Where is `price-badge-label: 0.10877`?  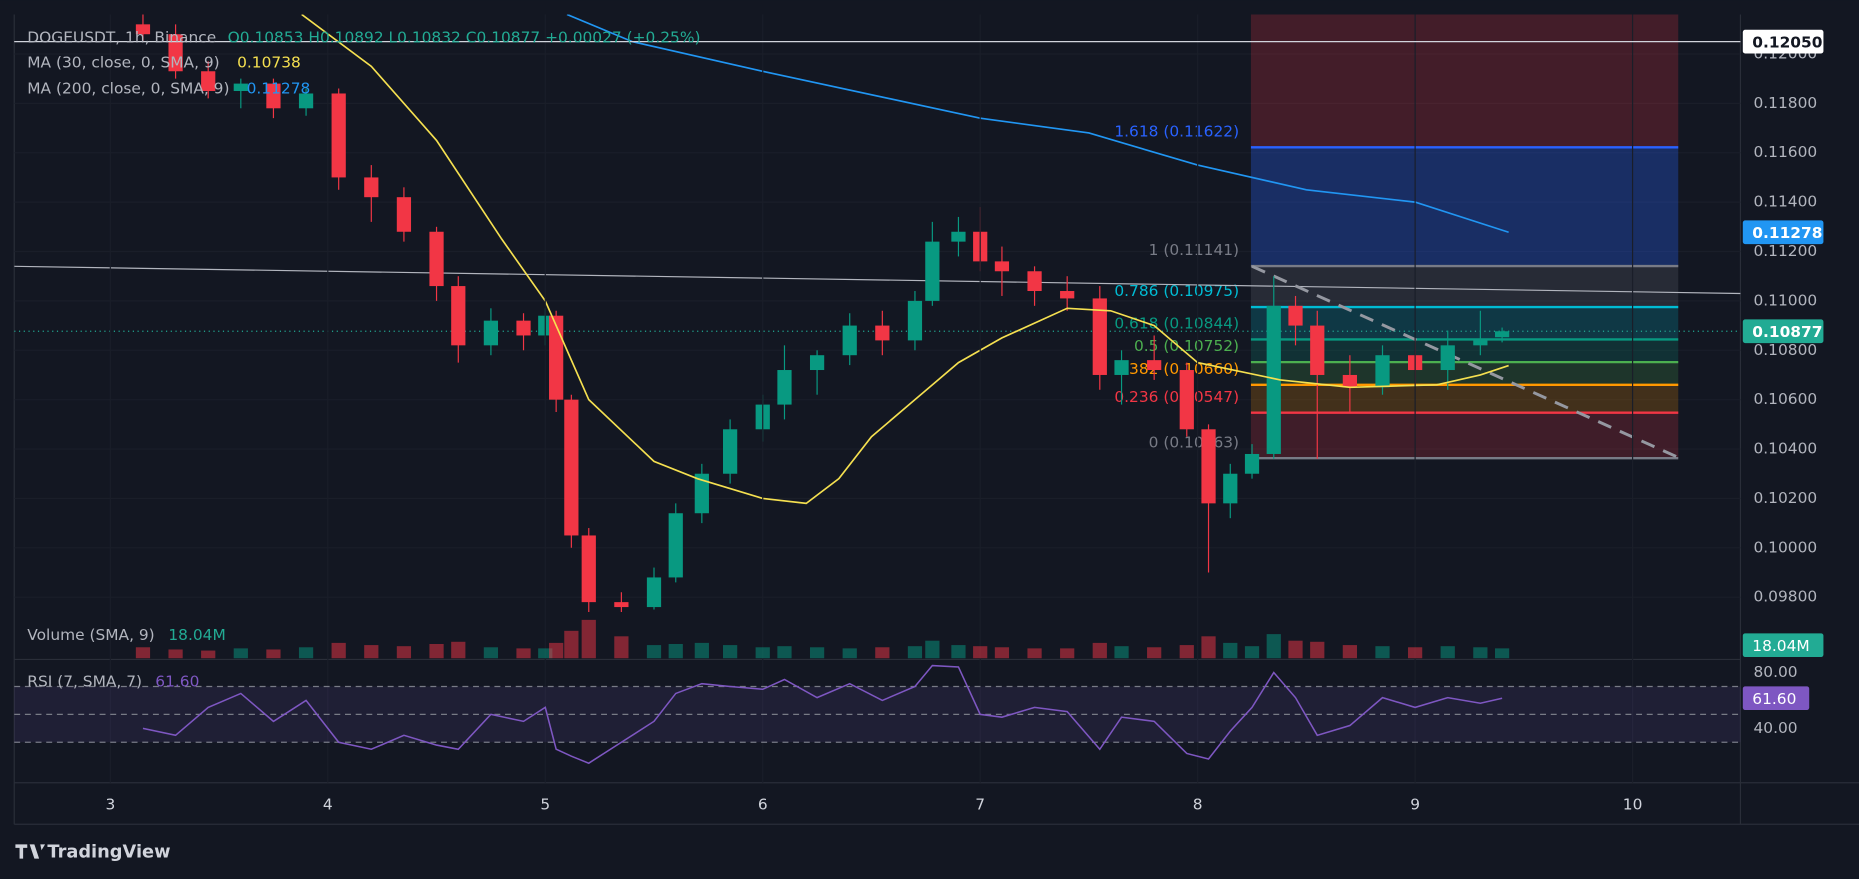 price-badge-label: 0.10877 is located at coordinates (1787, 332).